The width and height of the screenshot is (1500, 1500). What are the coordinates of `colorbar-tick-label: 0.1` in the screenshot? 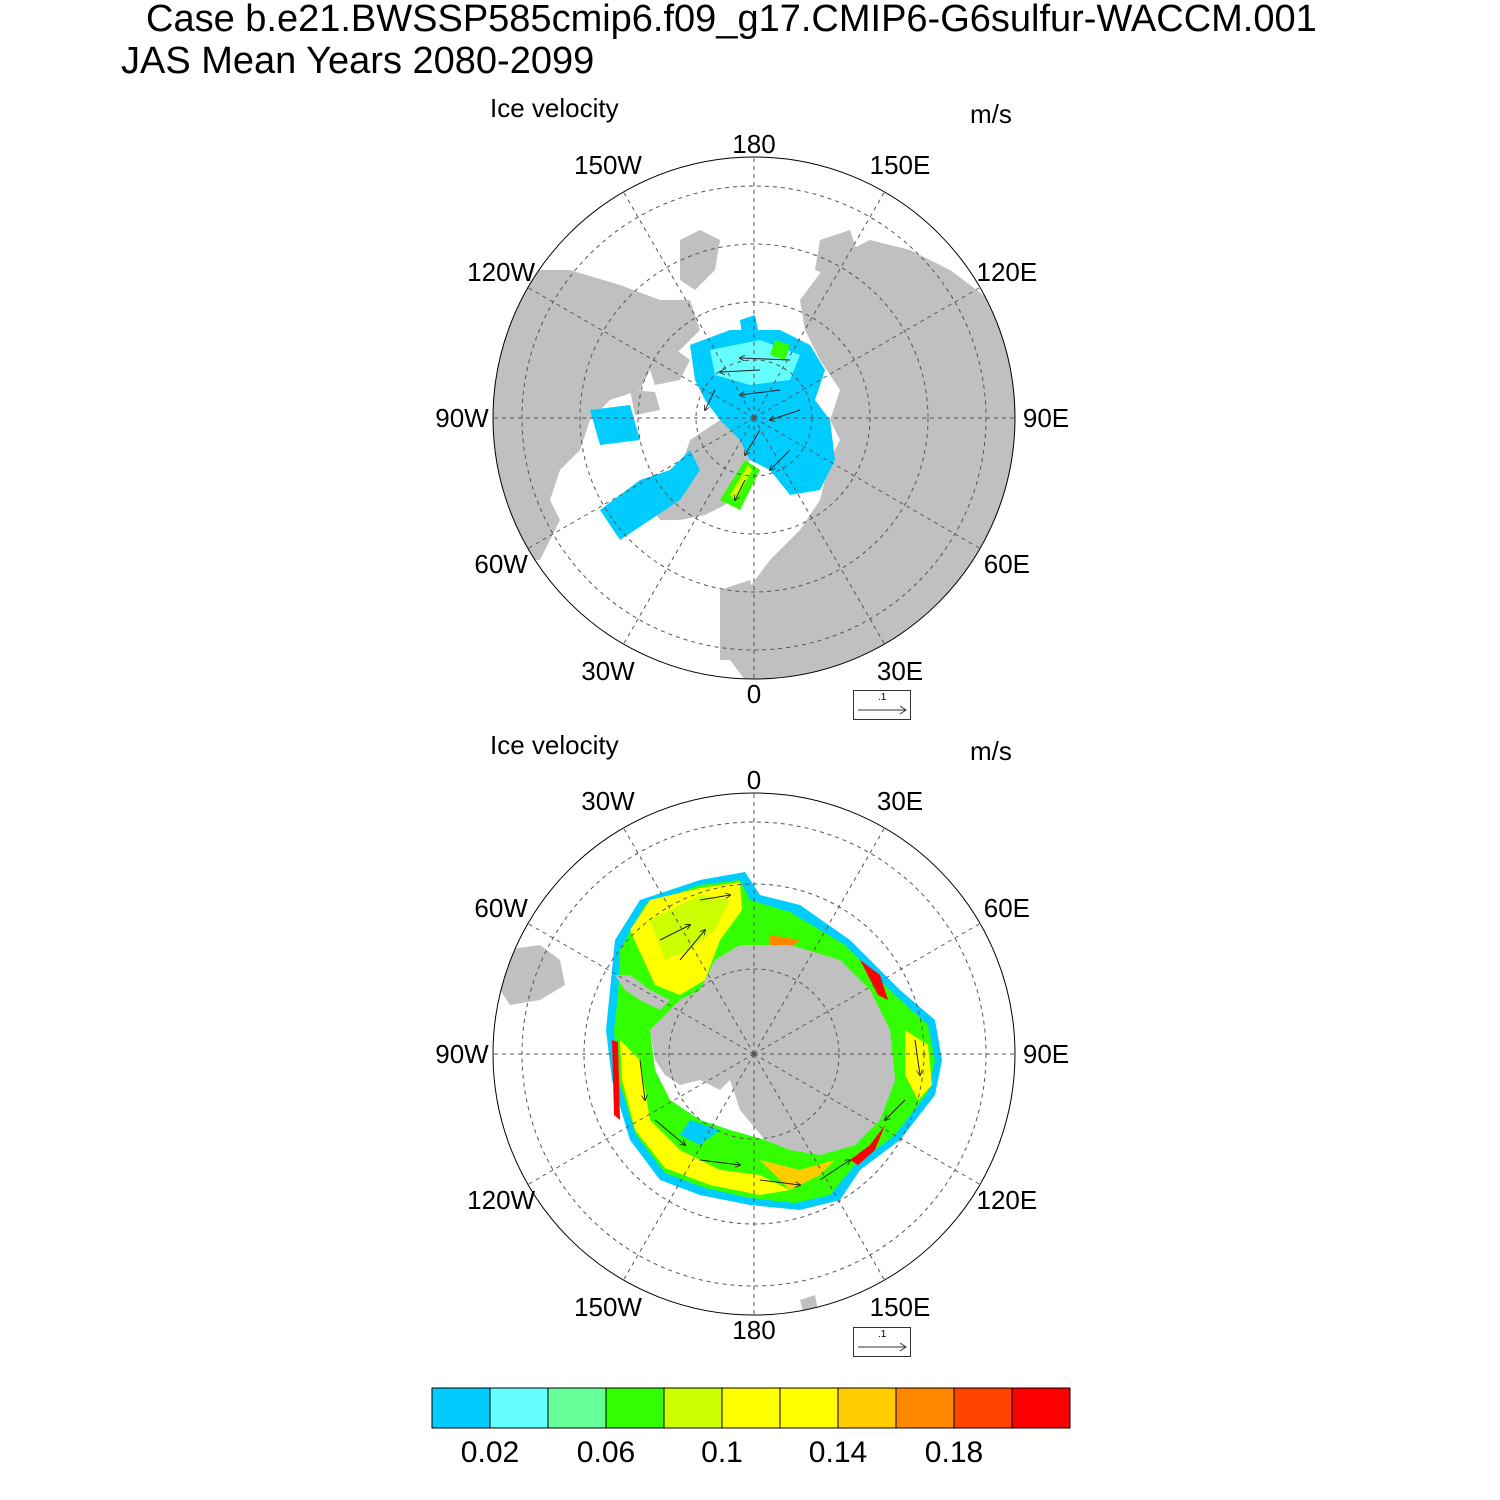 It's located at (722, 1452).